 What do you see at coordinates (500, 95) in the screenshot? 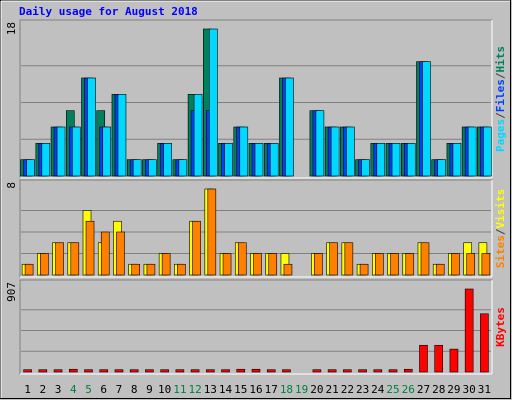
I see `legend-entry: Files` at bounding box center [500, 95].